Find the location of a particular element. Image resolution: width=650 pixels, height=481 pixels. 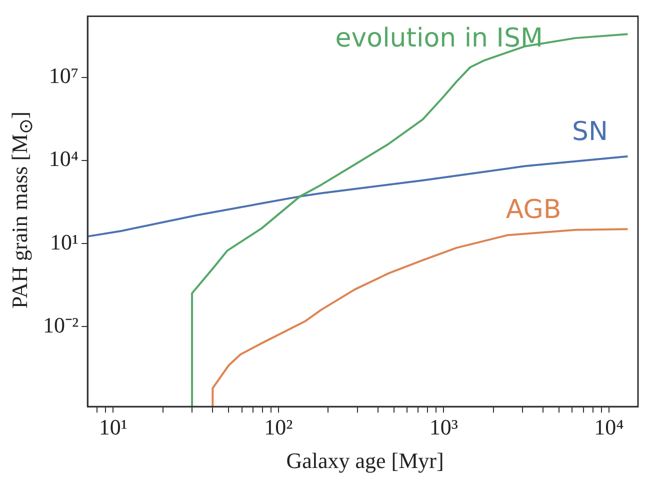

x-tick-label: 10⁴ is located at coordinates (609, 427).